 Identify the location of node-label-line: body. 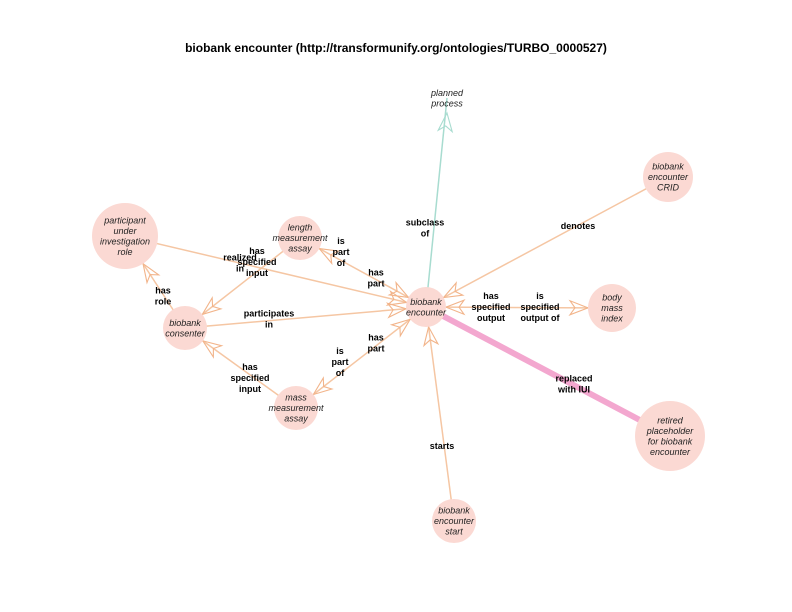
(612, 298).